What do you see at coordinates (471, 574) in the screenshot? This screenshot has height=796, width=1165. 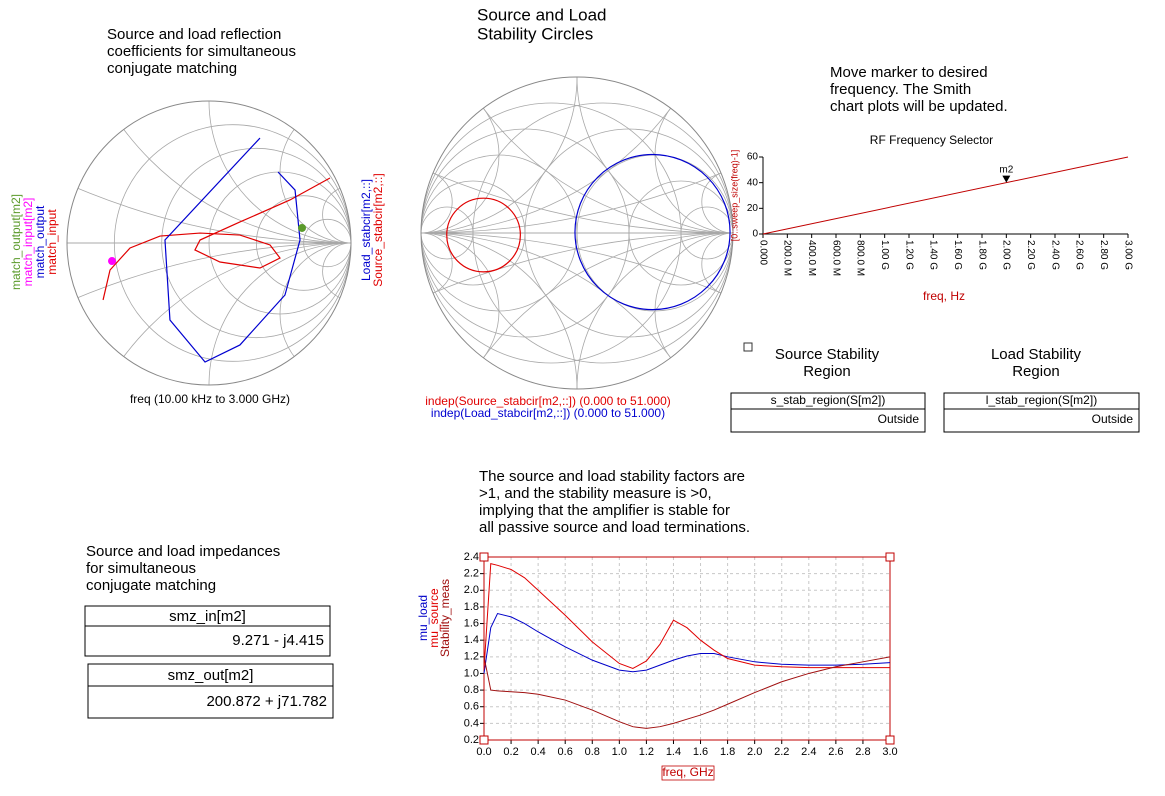 I see `y-tick-label: 2.2` at bounding box center [471, 574].